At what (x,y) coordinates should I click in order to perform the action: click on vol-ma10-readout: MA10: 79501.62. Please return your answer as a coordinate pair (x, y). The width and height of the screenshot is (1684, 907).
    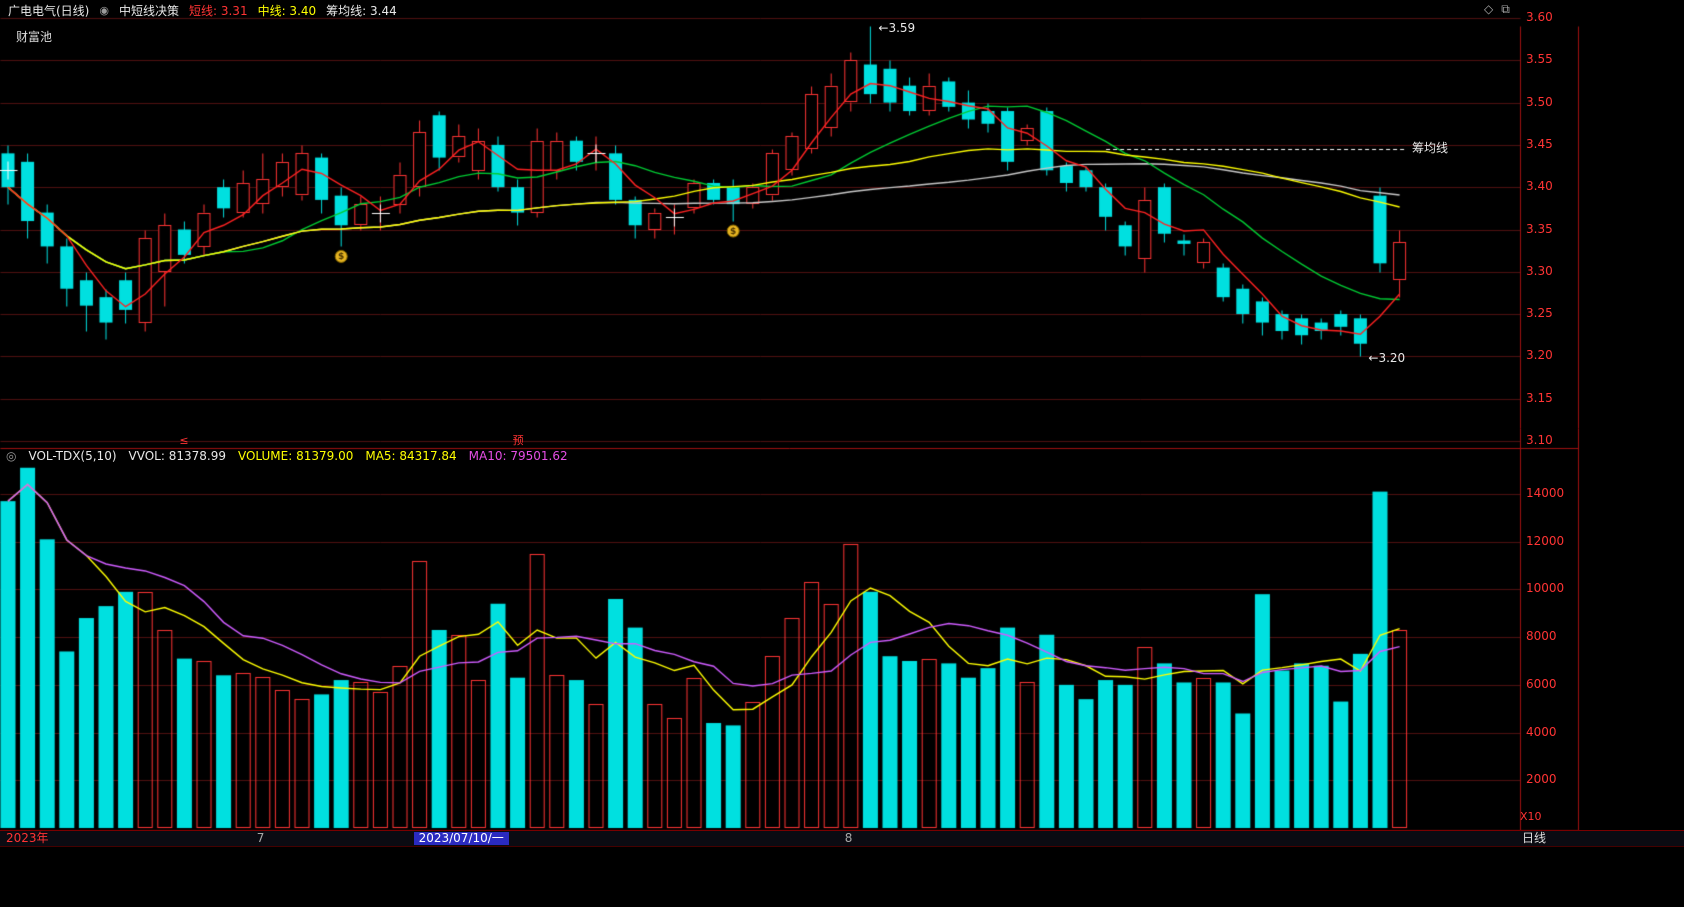
    Looking at the image, I should click on (518, 456).